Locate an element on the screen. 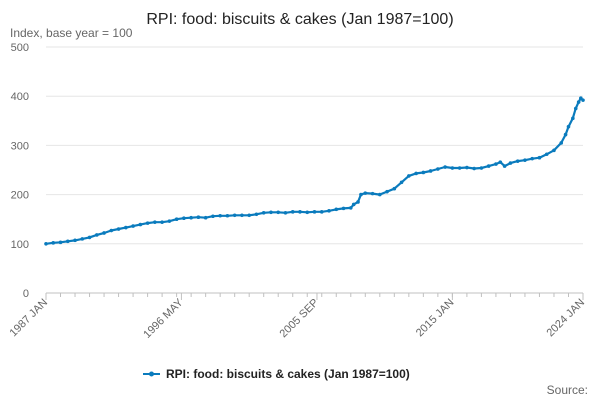  source-label: Source: is located at coordinates (567, 390).